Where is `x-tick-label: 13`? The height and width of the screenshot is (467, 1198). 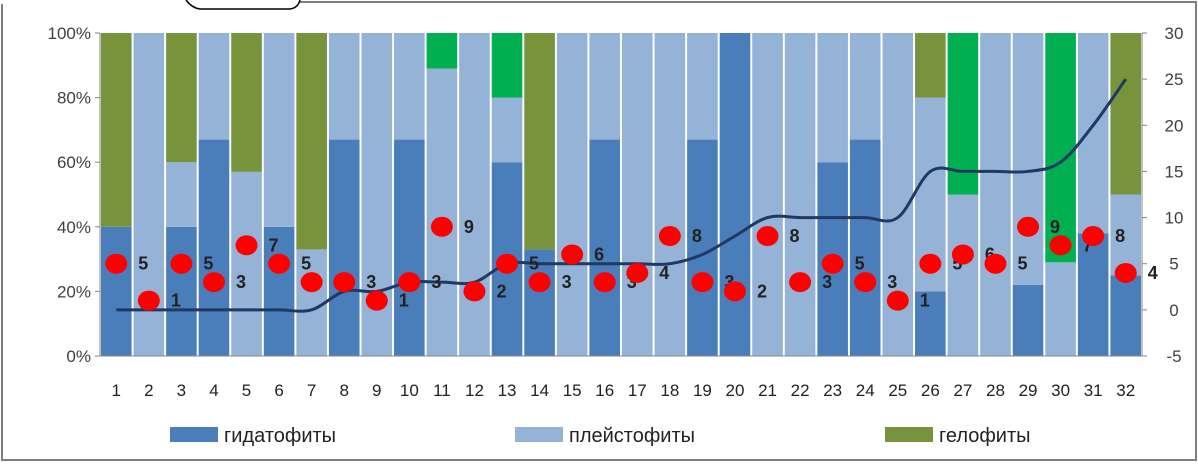
x-tick-label: 13 is located at coordinates (507, 390).